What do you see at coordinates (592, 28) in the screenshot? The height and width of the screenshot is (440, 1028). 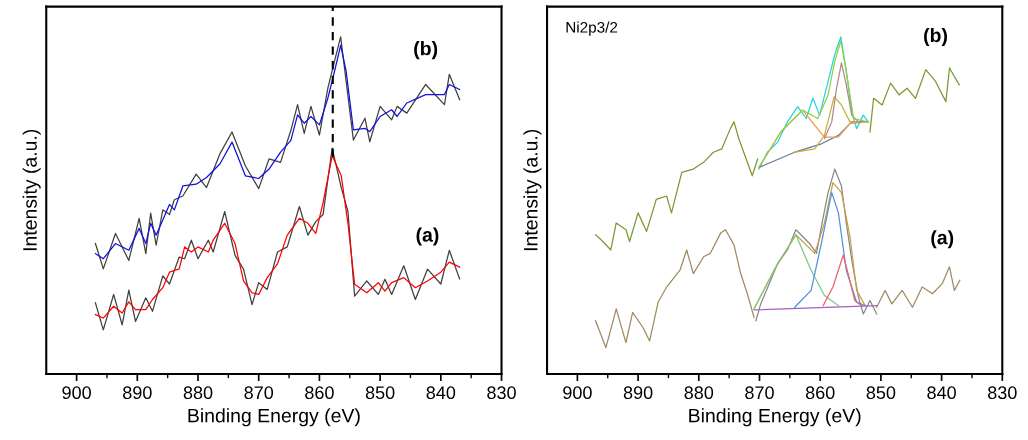 I see `text: Ni2p3/2` at bounding box center [592, 28].